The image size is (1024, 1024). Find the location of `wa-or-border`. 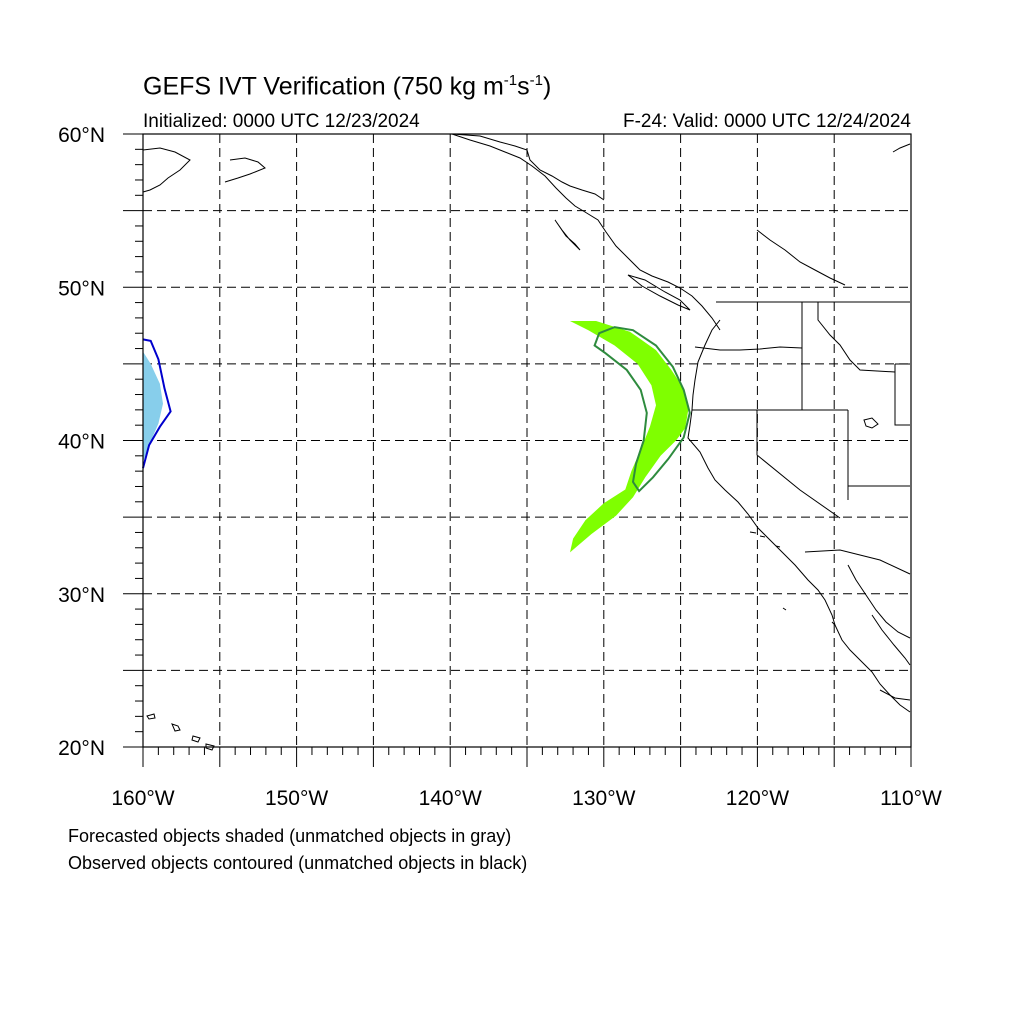

wa-or-border is located at coordinates (748, 348).